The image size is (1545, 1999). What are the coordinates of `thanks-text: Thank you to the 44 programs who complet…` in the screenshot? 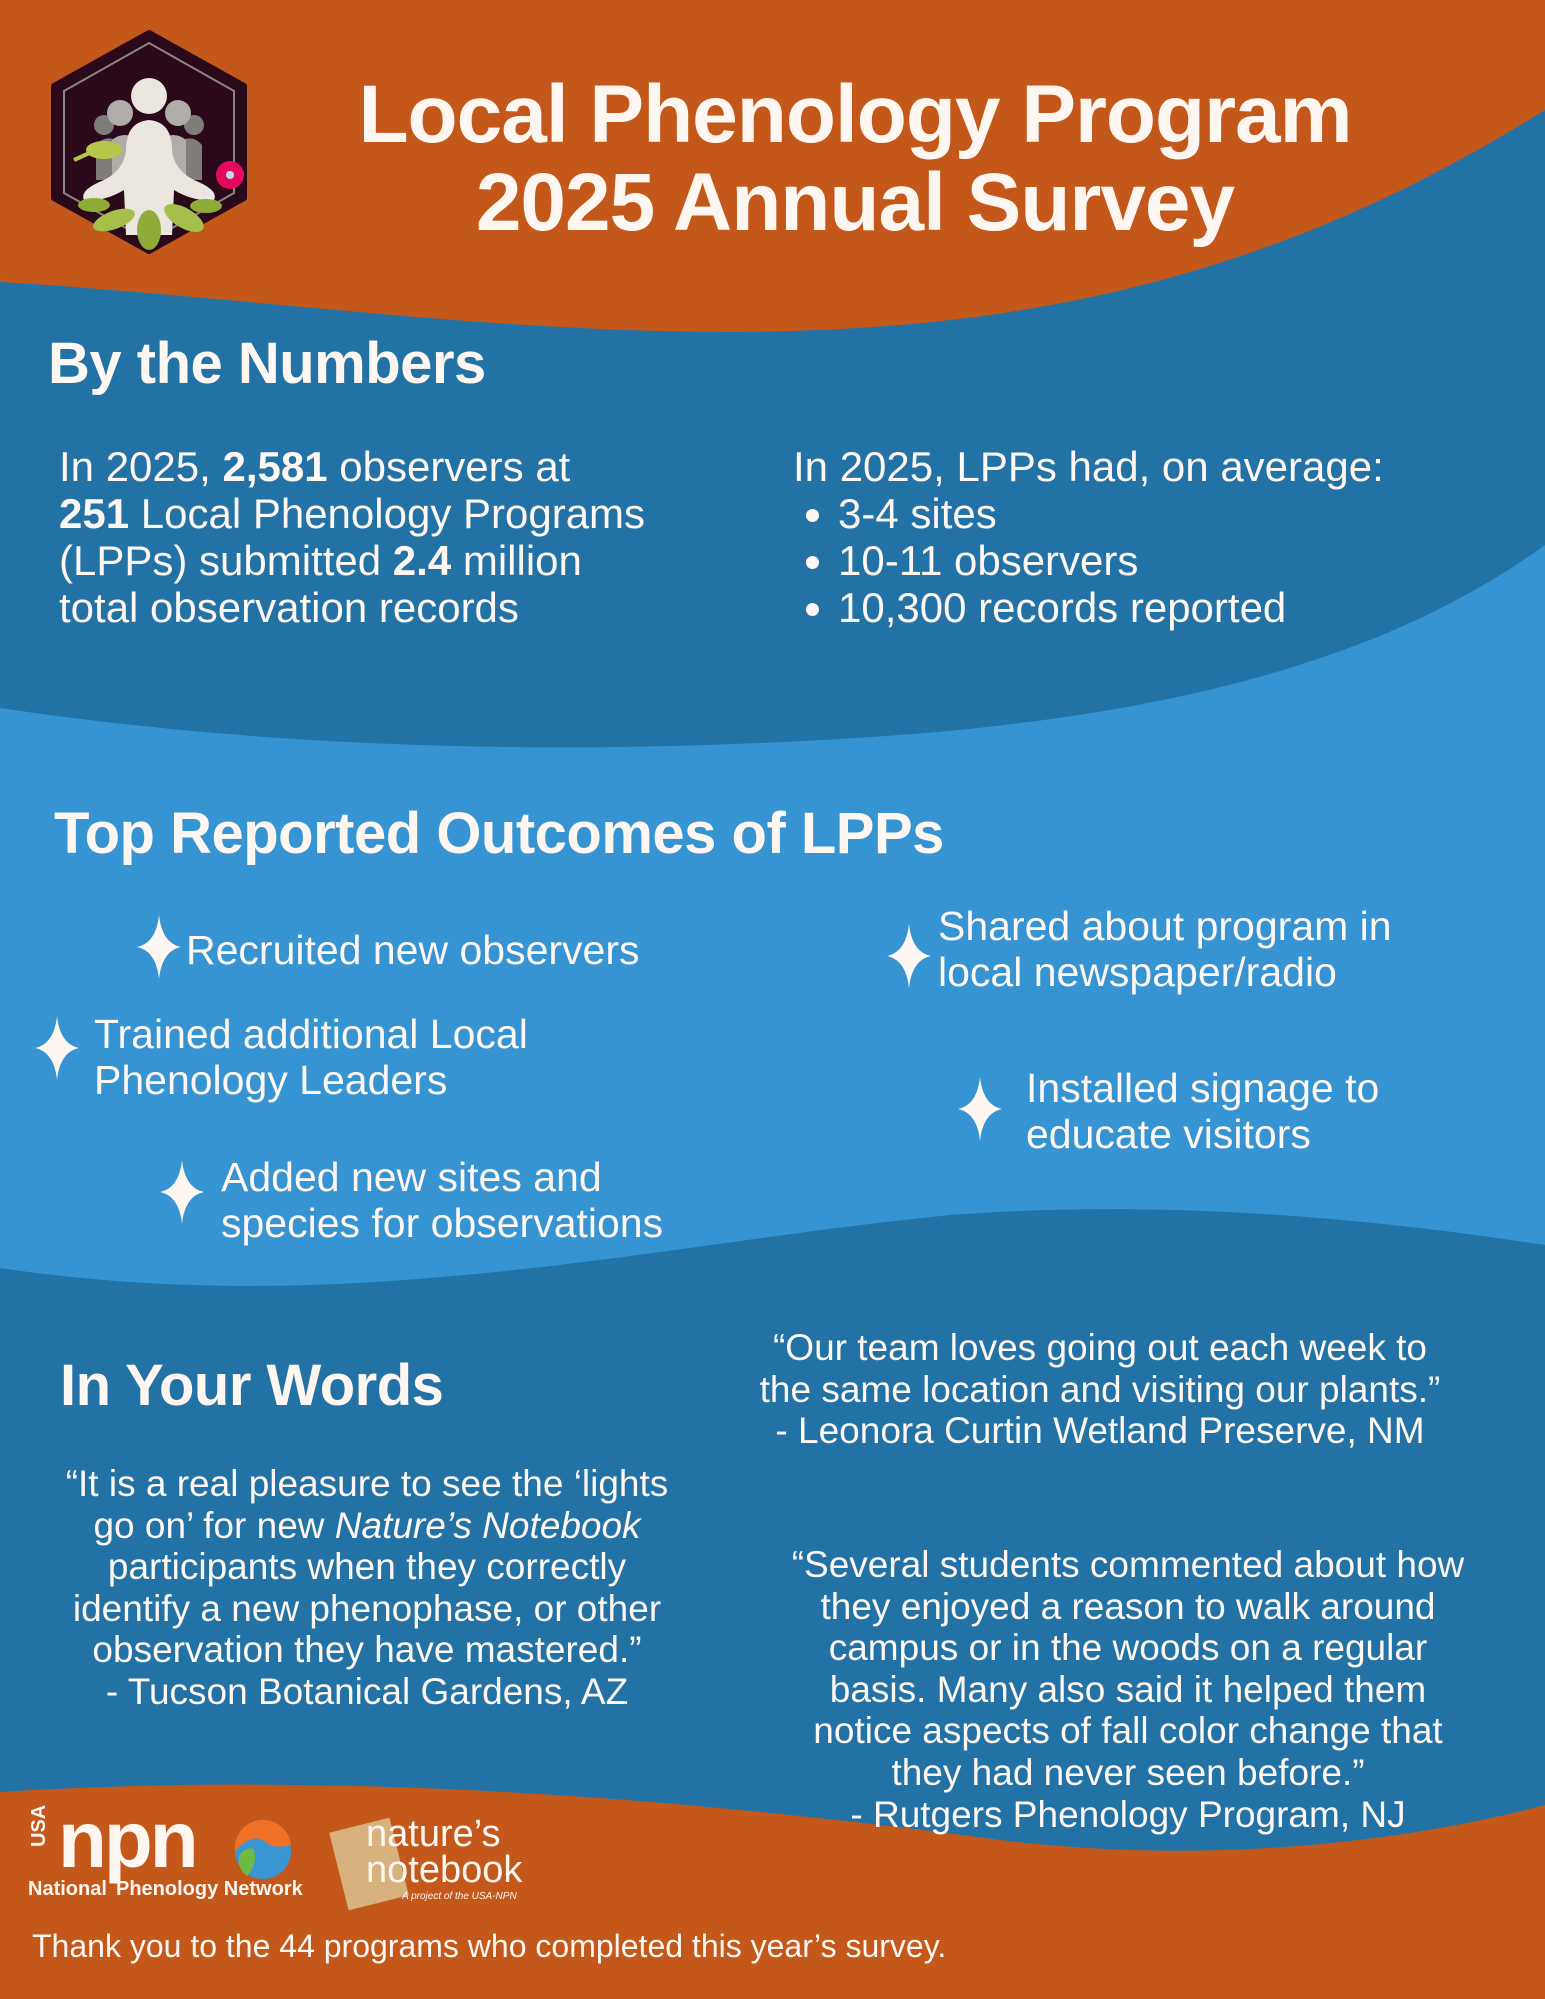 It's located at (489, 1946).